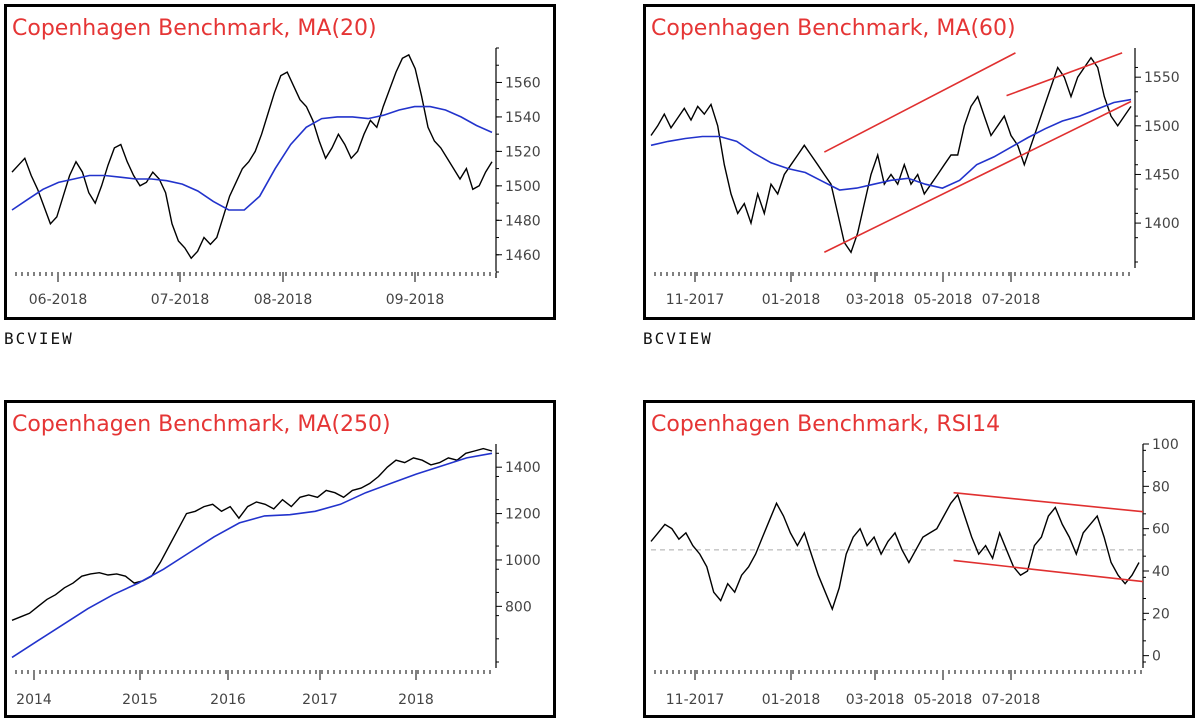  What do you see at coordinates (1156, 657) in the screenshot?
I see `y-tick-label: 0` at bounding box center [1156, 657].